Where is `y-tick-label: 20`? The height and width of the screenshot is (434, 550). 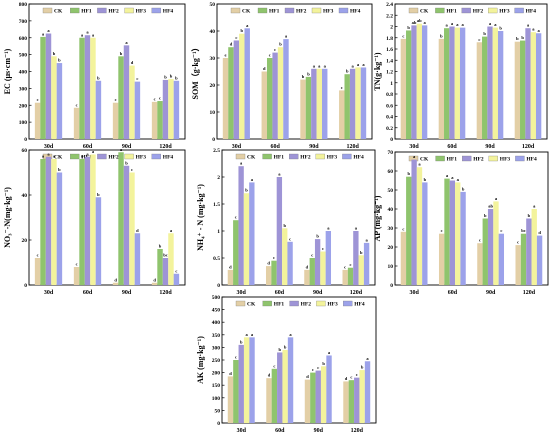
y-tick-label: 20 is located at coordinates (391, 248).